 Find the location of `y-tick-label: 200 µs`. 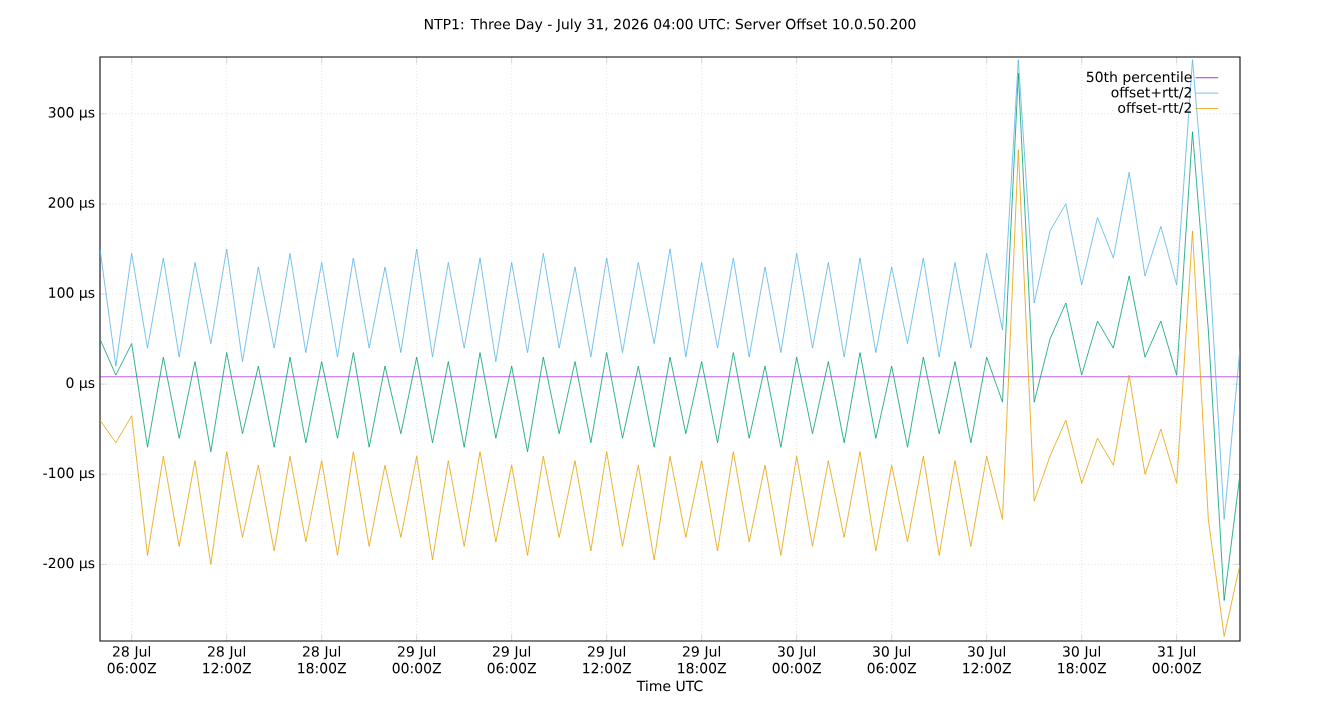

y-tick-label: 200 µs is located at coordinates (71, 204).